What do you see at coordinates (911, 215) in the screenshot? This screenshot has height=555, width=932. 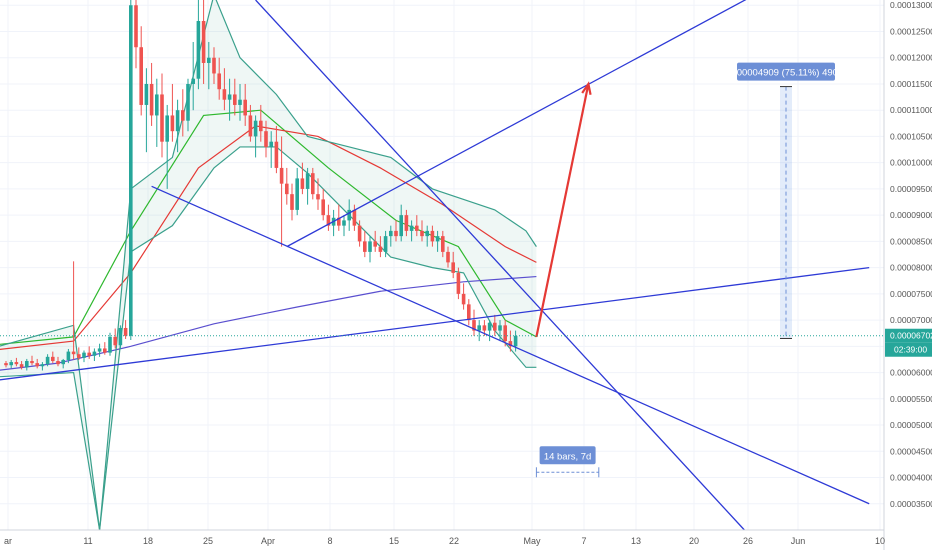 I see `y-tick-label: 0.00009000` at bounding box center [911, 215].